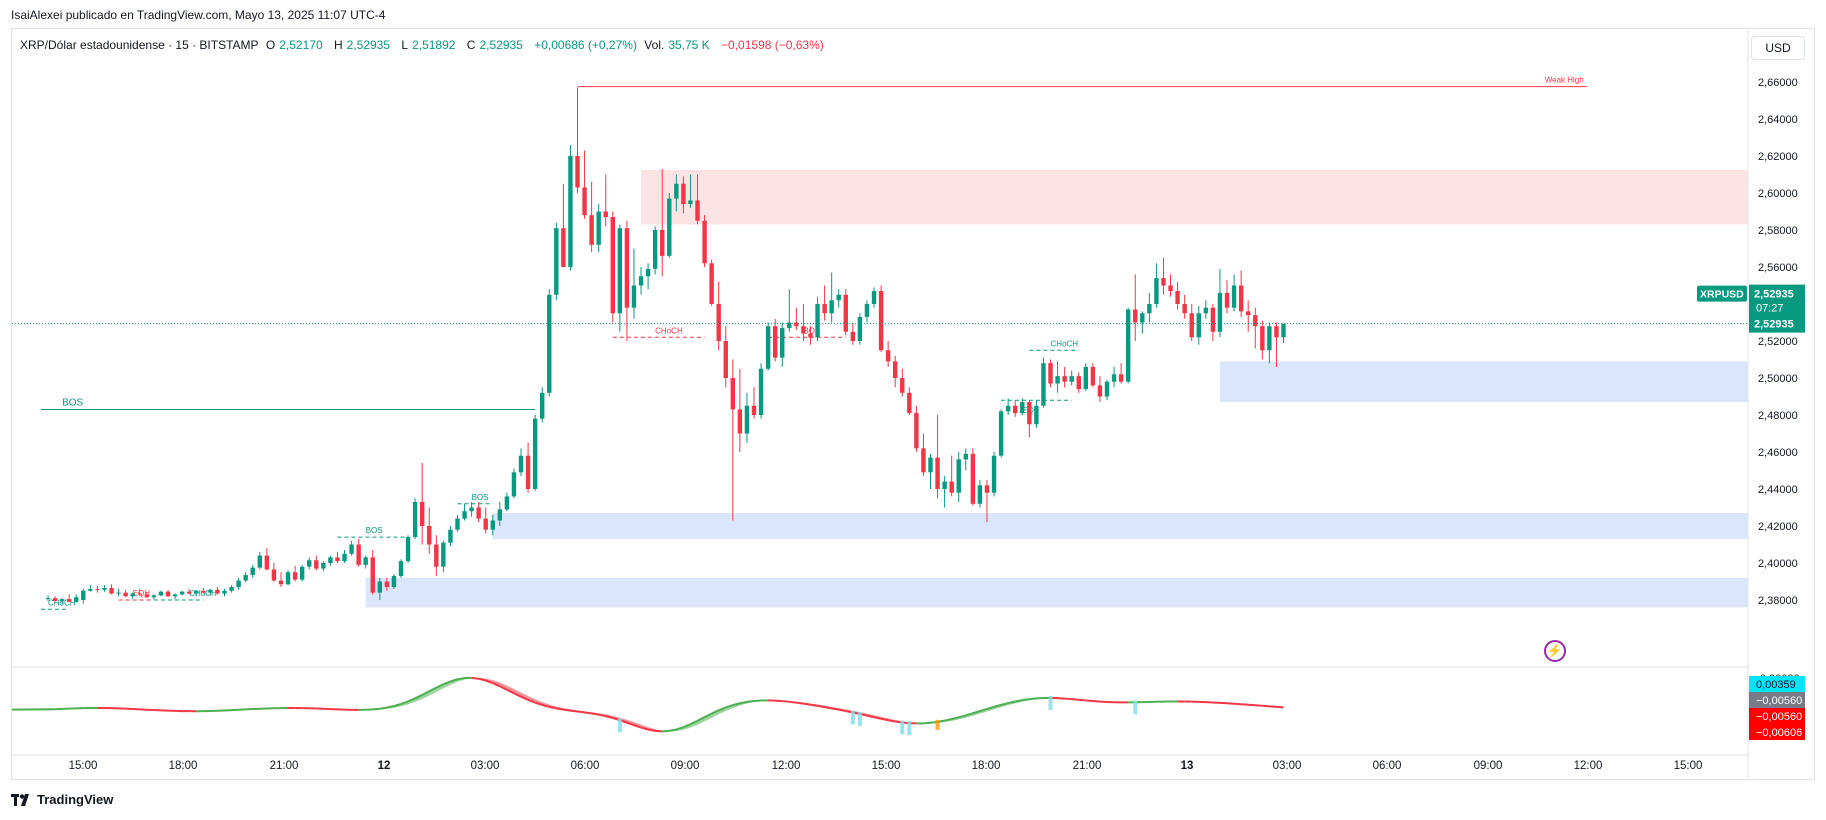 This screenshot has width=1826, height=820. What do you see at coordinates (62, 799) in the screenshot?
I see `tradingview-logo: TradingView` at bounding box center [62, 799].